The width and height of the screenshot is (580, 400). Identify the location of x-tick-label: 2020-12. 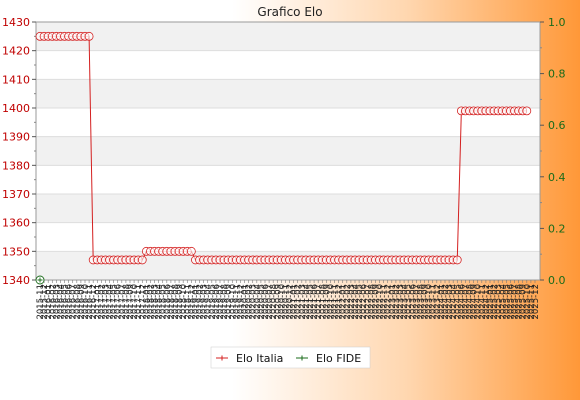
(291, 302).